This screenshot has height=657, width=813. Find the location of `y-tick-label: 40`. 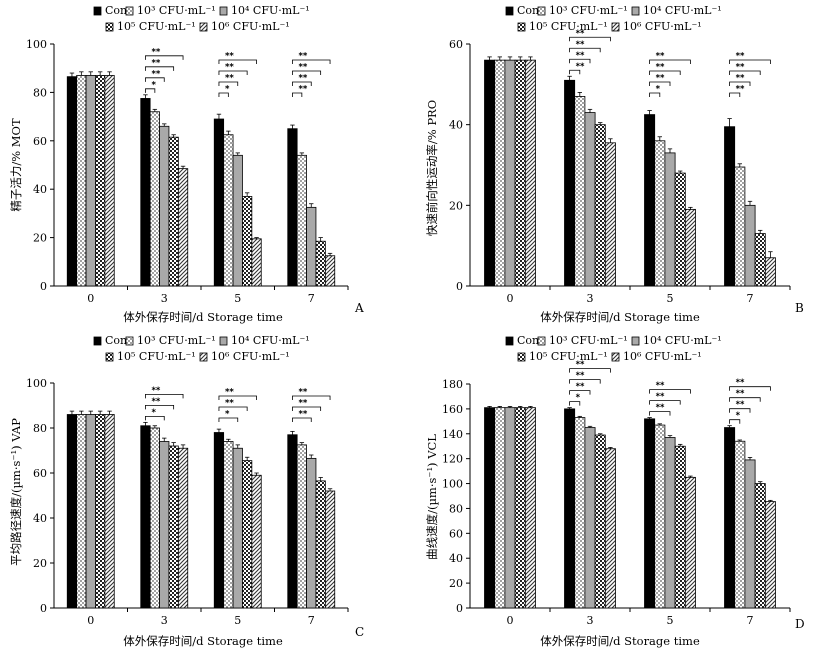

y-tick-label: 40 is located at coordinates (456, 558).